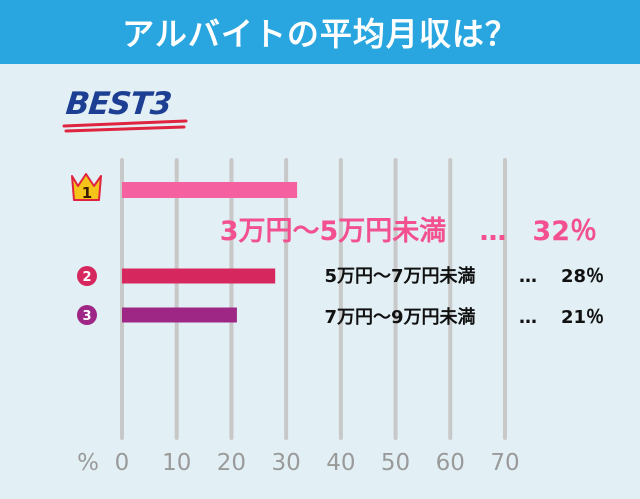 This screenshot has height=499, width=640. I want to click on rank-number: 1, so click(87, 193).